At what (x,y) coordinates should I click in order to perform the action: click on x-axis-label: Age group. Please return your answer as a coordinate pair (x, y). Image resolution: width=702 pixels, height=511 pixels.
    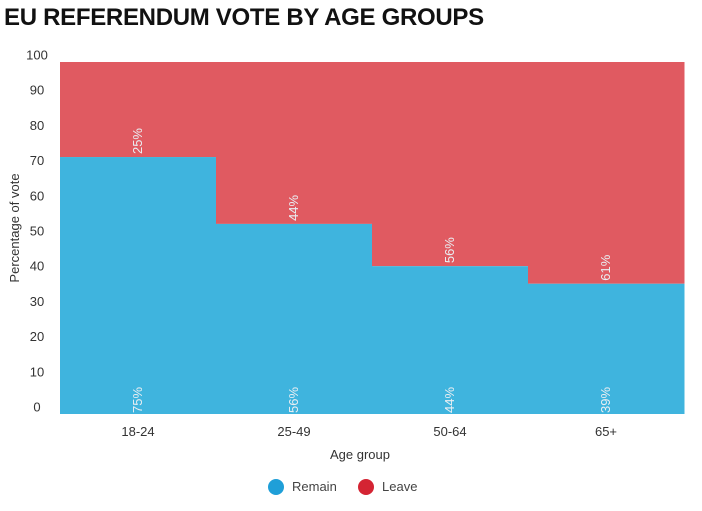
    Looking at the image, I should click on (360, 454).